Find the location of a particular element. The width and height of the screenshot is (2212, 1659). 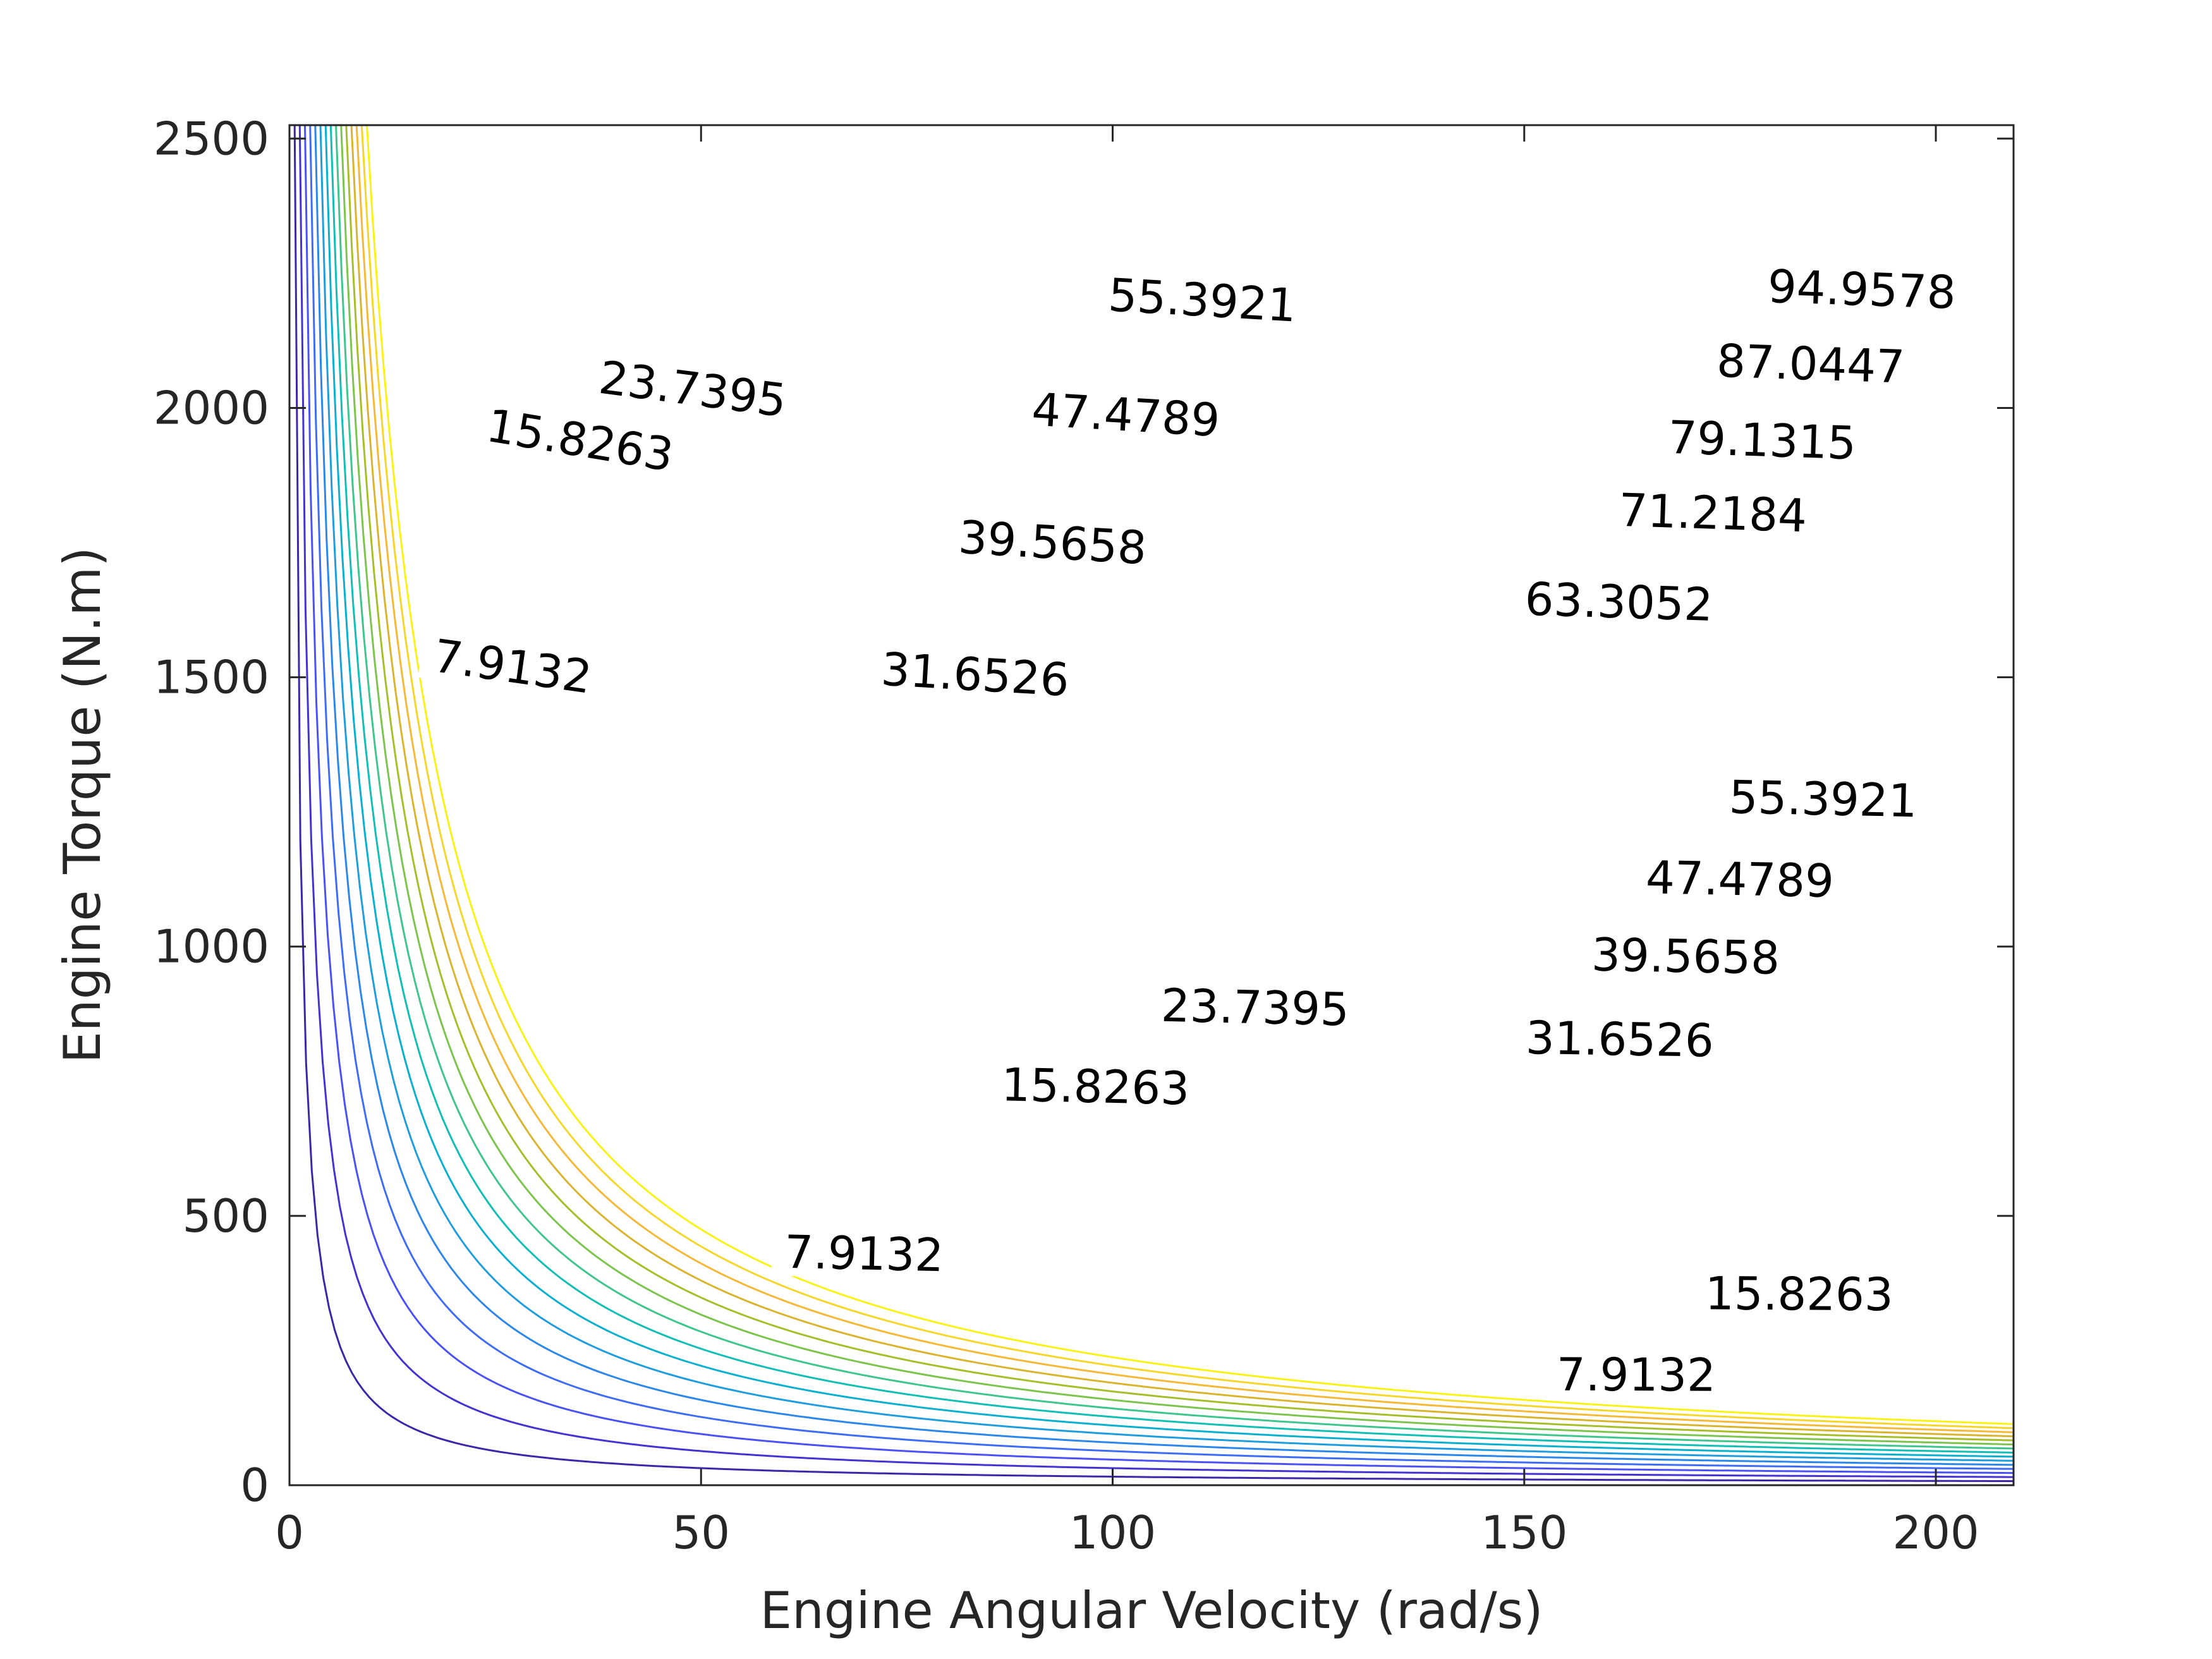

x-tick-label: 150 is located at coordinates (1524, 1532).